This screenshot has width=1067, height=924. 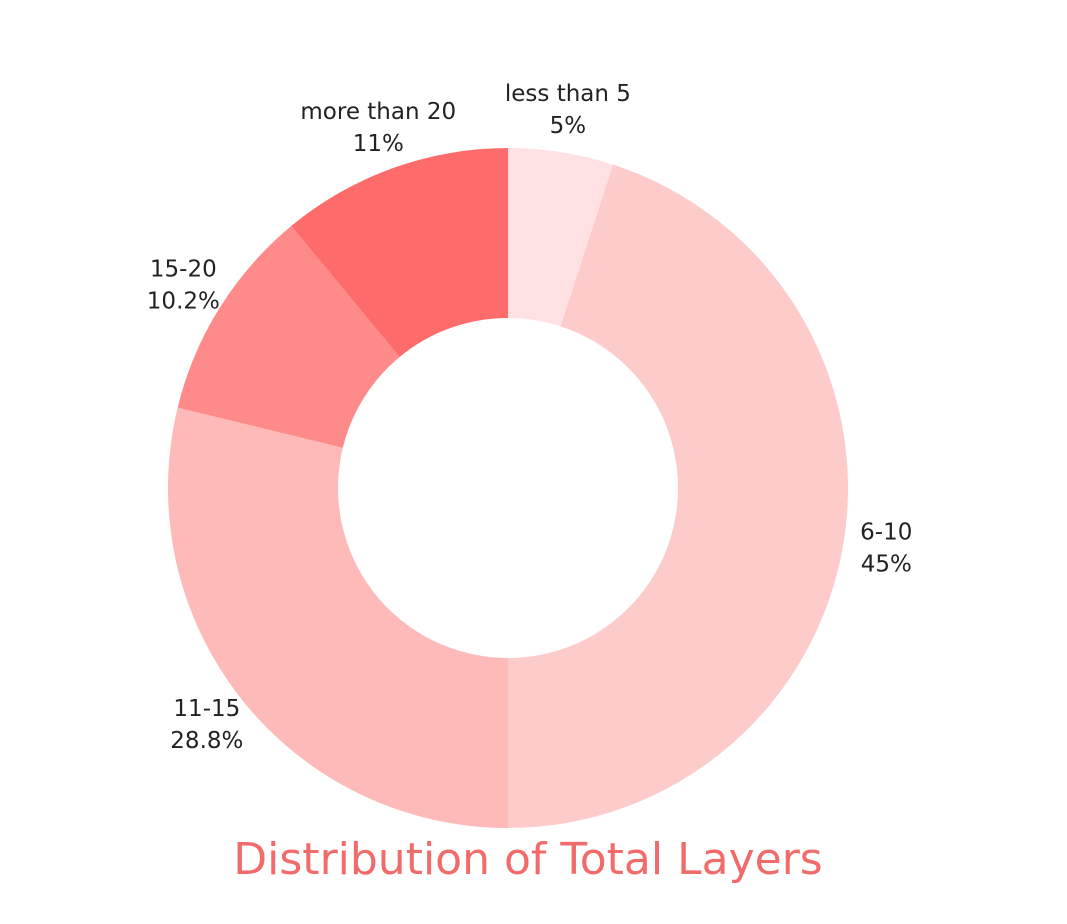 I want to click on slice-value-label: 5%, so click(x=568, y=126).